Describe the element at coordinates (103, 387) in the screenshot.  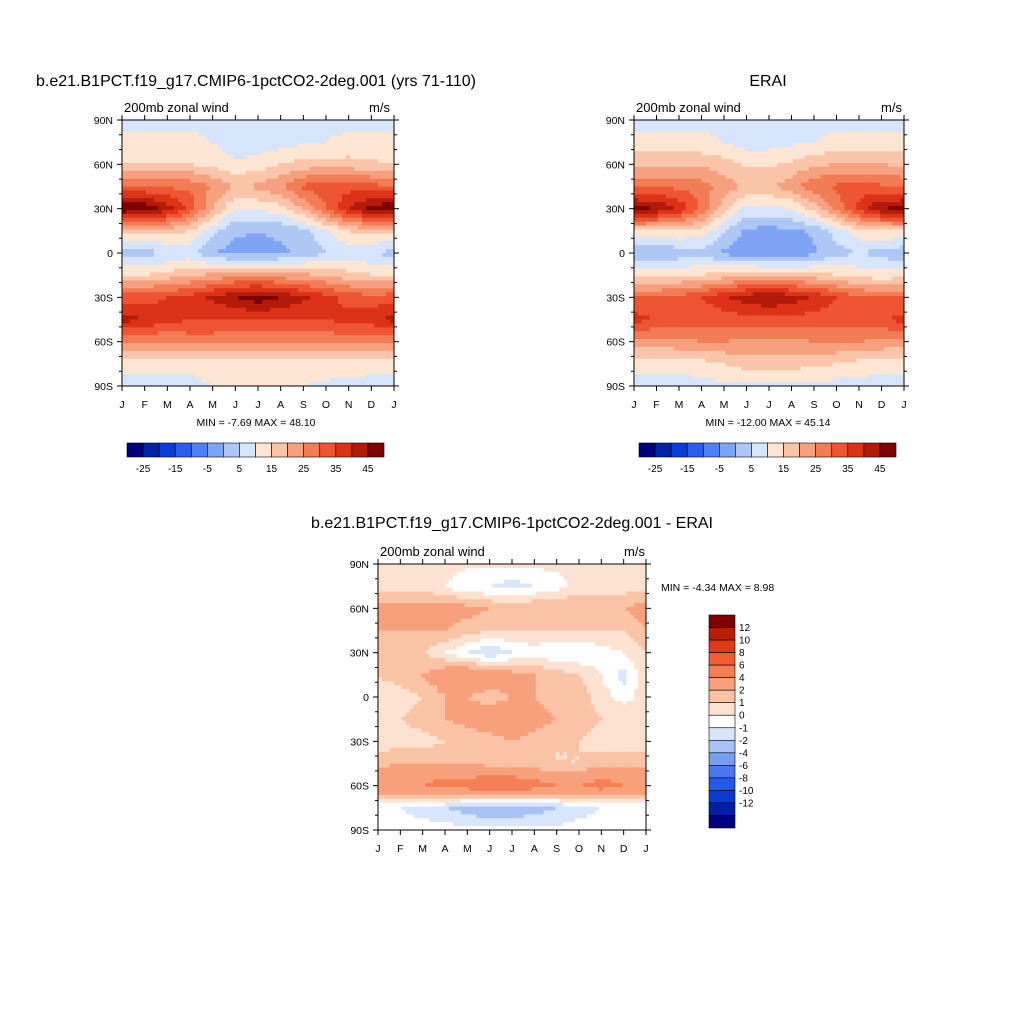
I see `y-tick-label: 90S` at that location.